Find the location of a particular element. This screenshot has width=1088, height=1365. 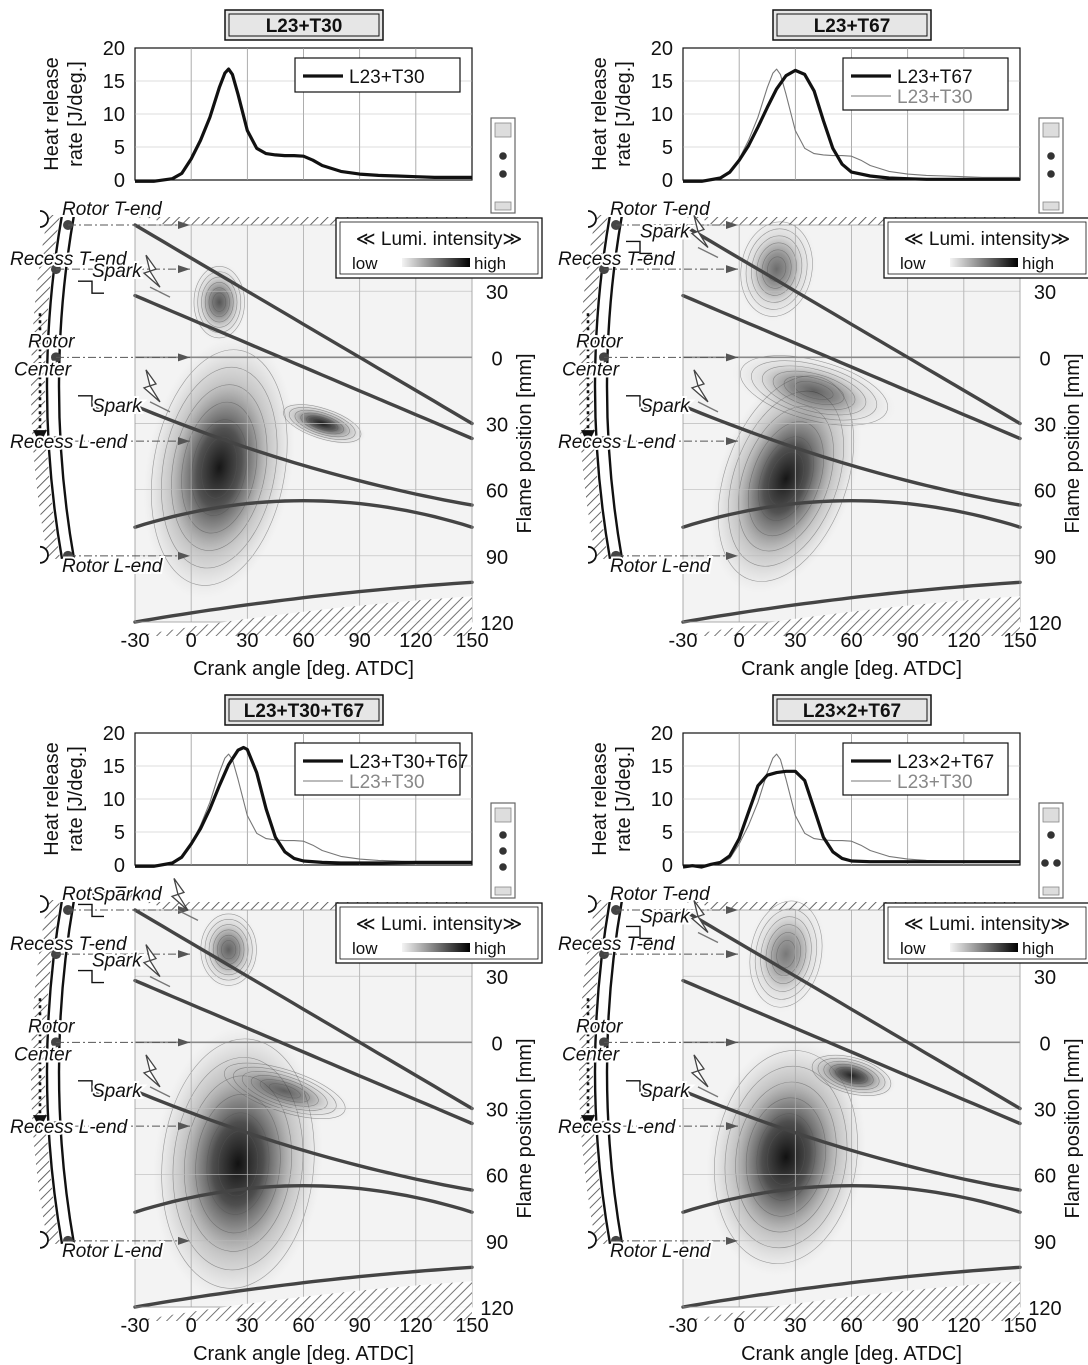

panel-title: L23+T30 is located at coordinates (304, 25).